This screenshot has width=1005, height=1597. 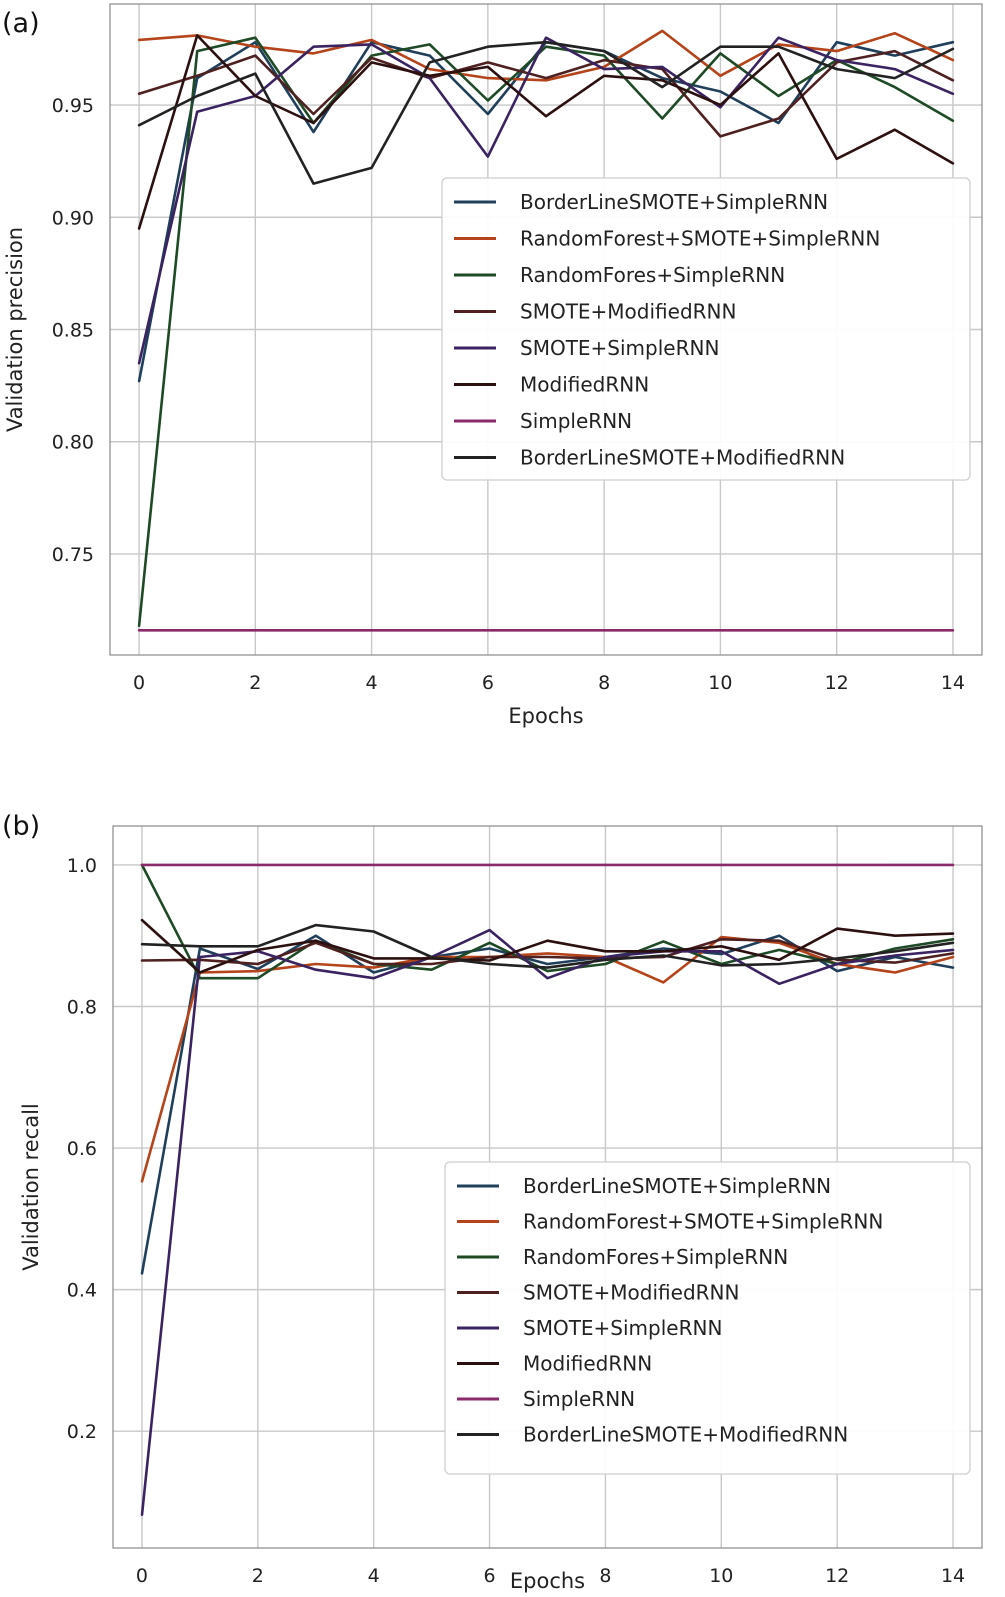 What do you see at coordinates (374, 1576) in the screenshot?
I see `c1-xtick-label: 4` at bounding box center [374, 1576].